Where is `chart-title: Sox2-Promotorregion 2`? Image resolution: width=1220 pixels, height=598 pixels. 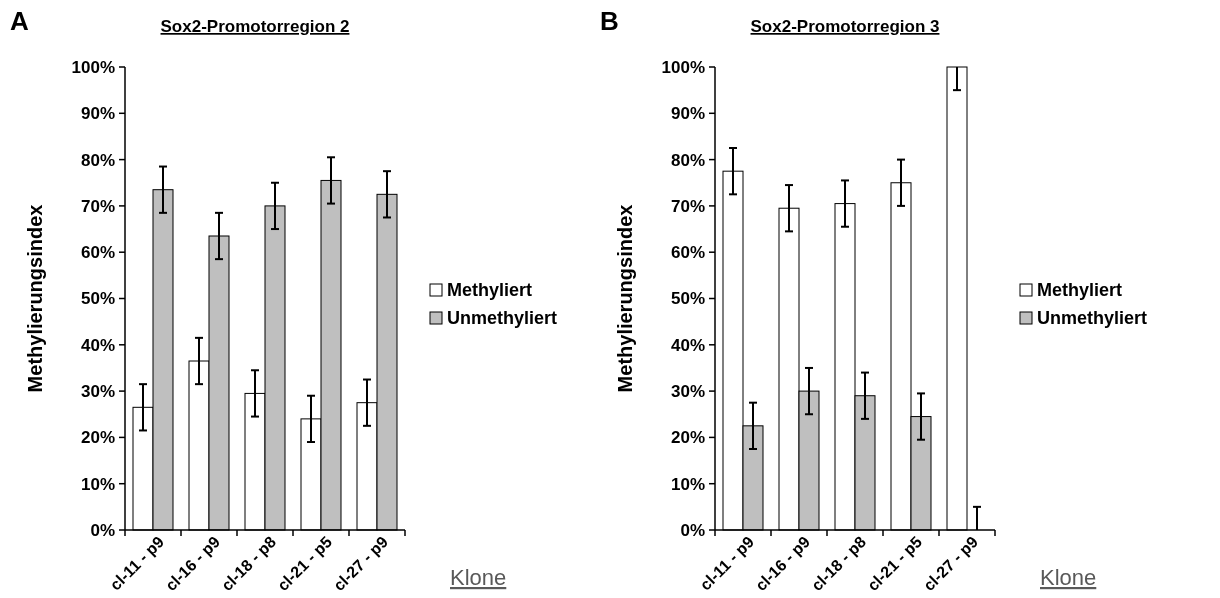 chart-title: Sox2-Promotorregion 2 is located at coordinates (255, 26).